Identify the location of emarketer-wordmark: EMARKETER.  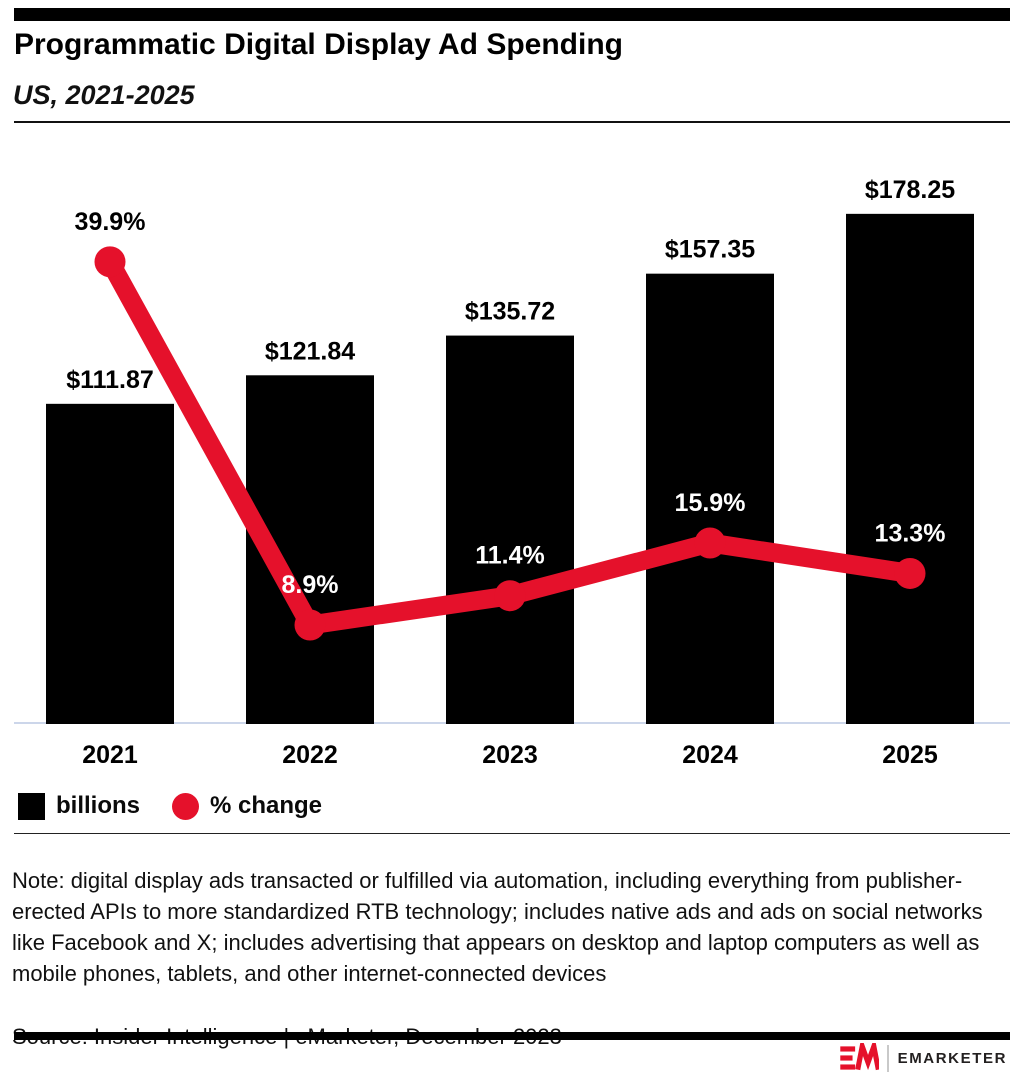
(952, 1058).